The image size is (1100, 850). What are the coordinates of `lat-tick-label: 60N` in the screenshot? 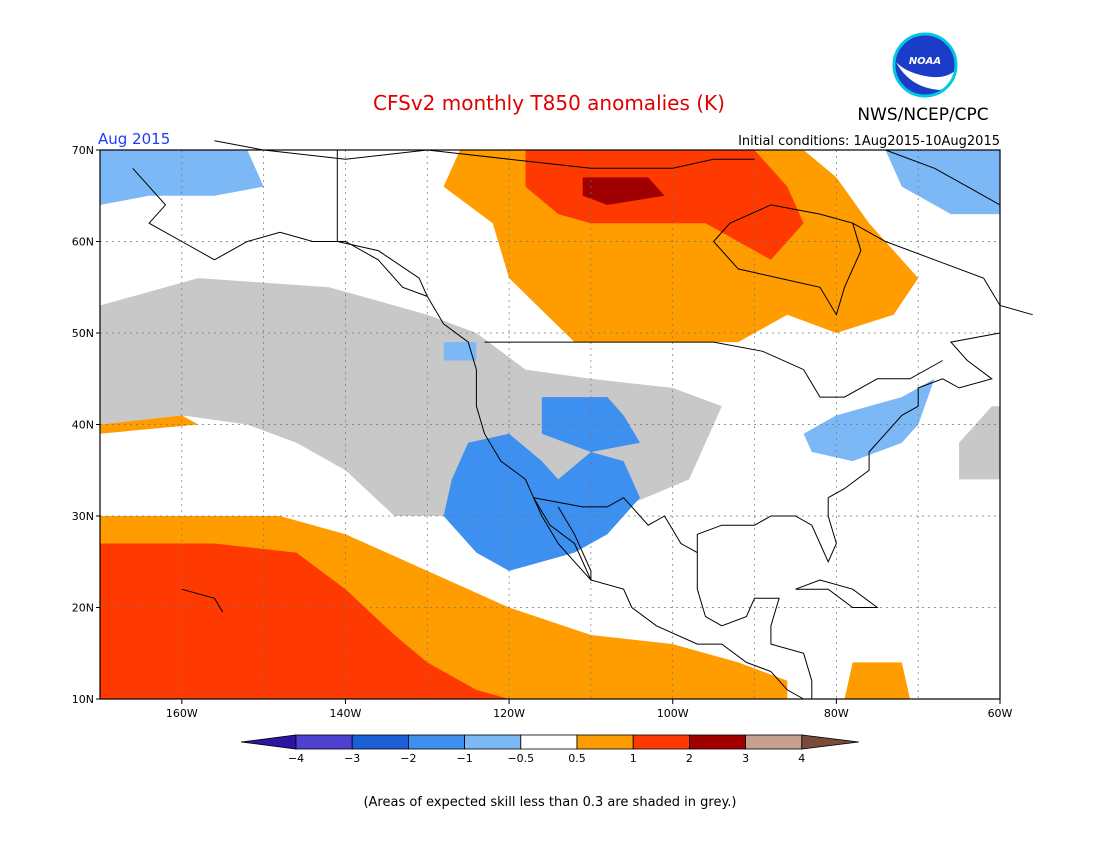 It's located at (83, 242).